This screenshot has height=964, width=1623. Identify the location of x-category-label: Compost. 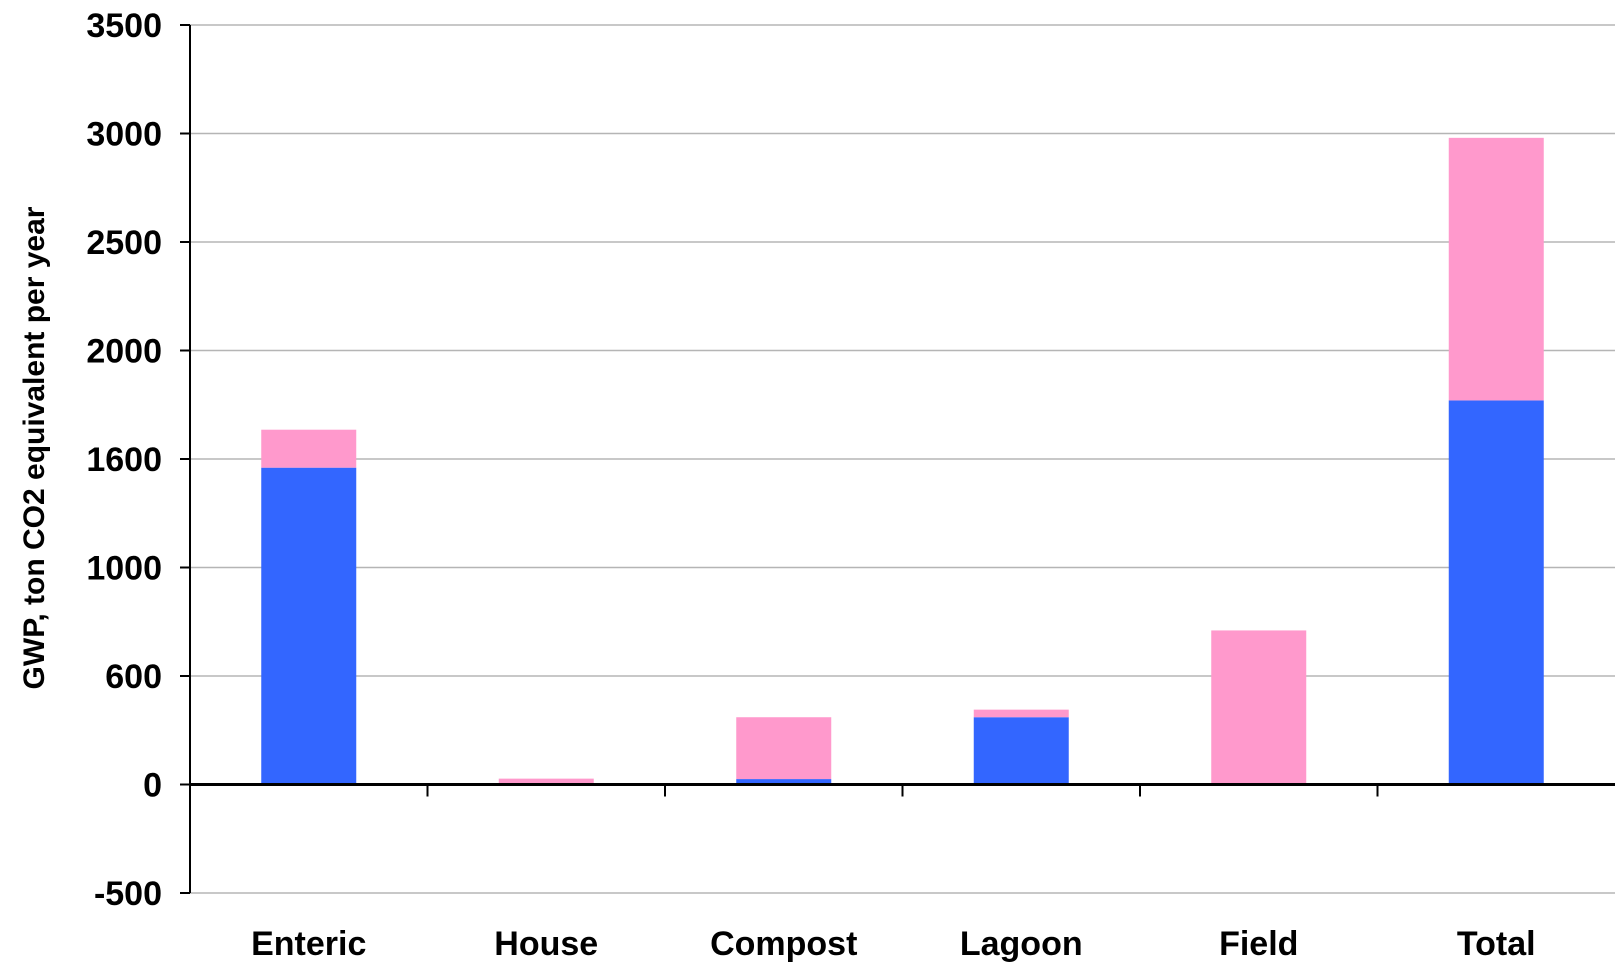
(783, 944).